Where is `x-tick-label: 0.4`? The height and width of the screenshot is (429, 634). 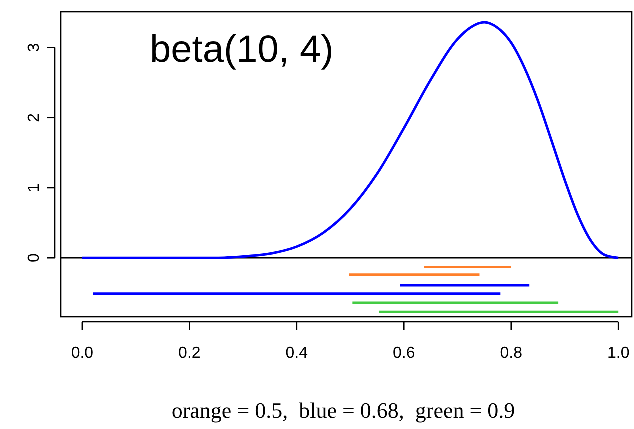 x-tick-label: 0.4 is located at coordinates (297, 353).